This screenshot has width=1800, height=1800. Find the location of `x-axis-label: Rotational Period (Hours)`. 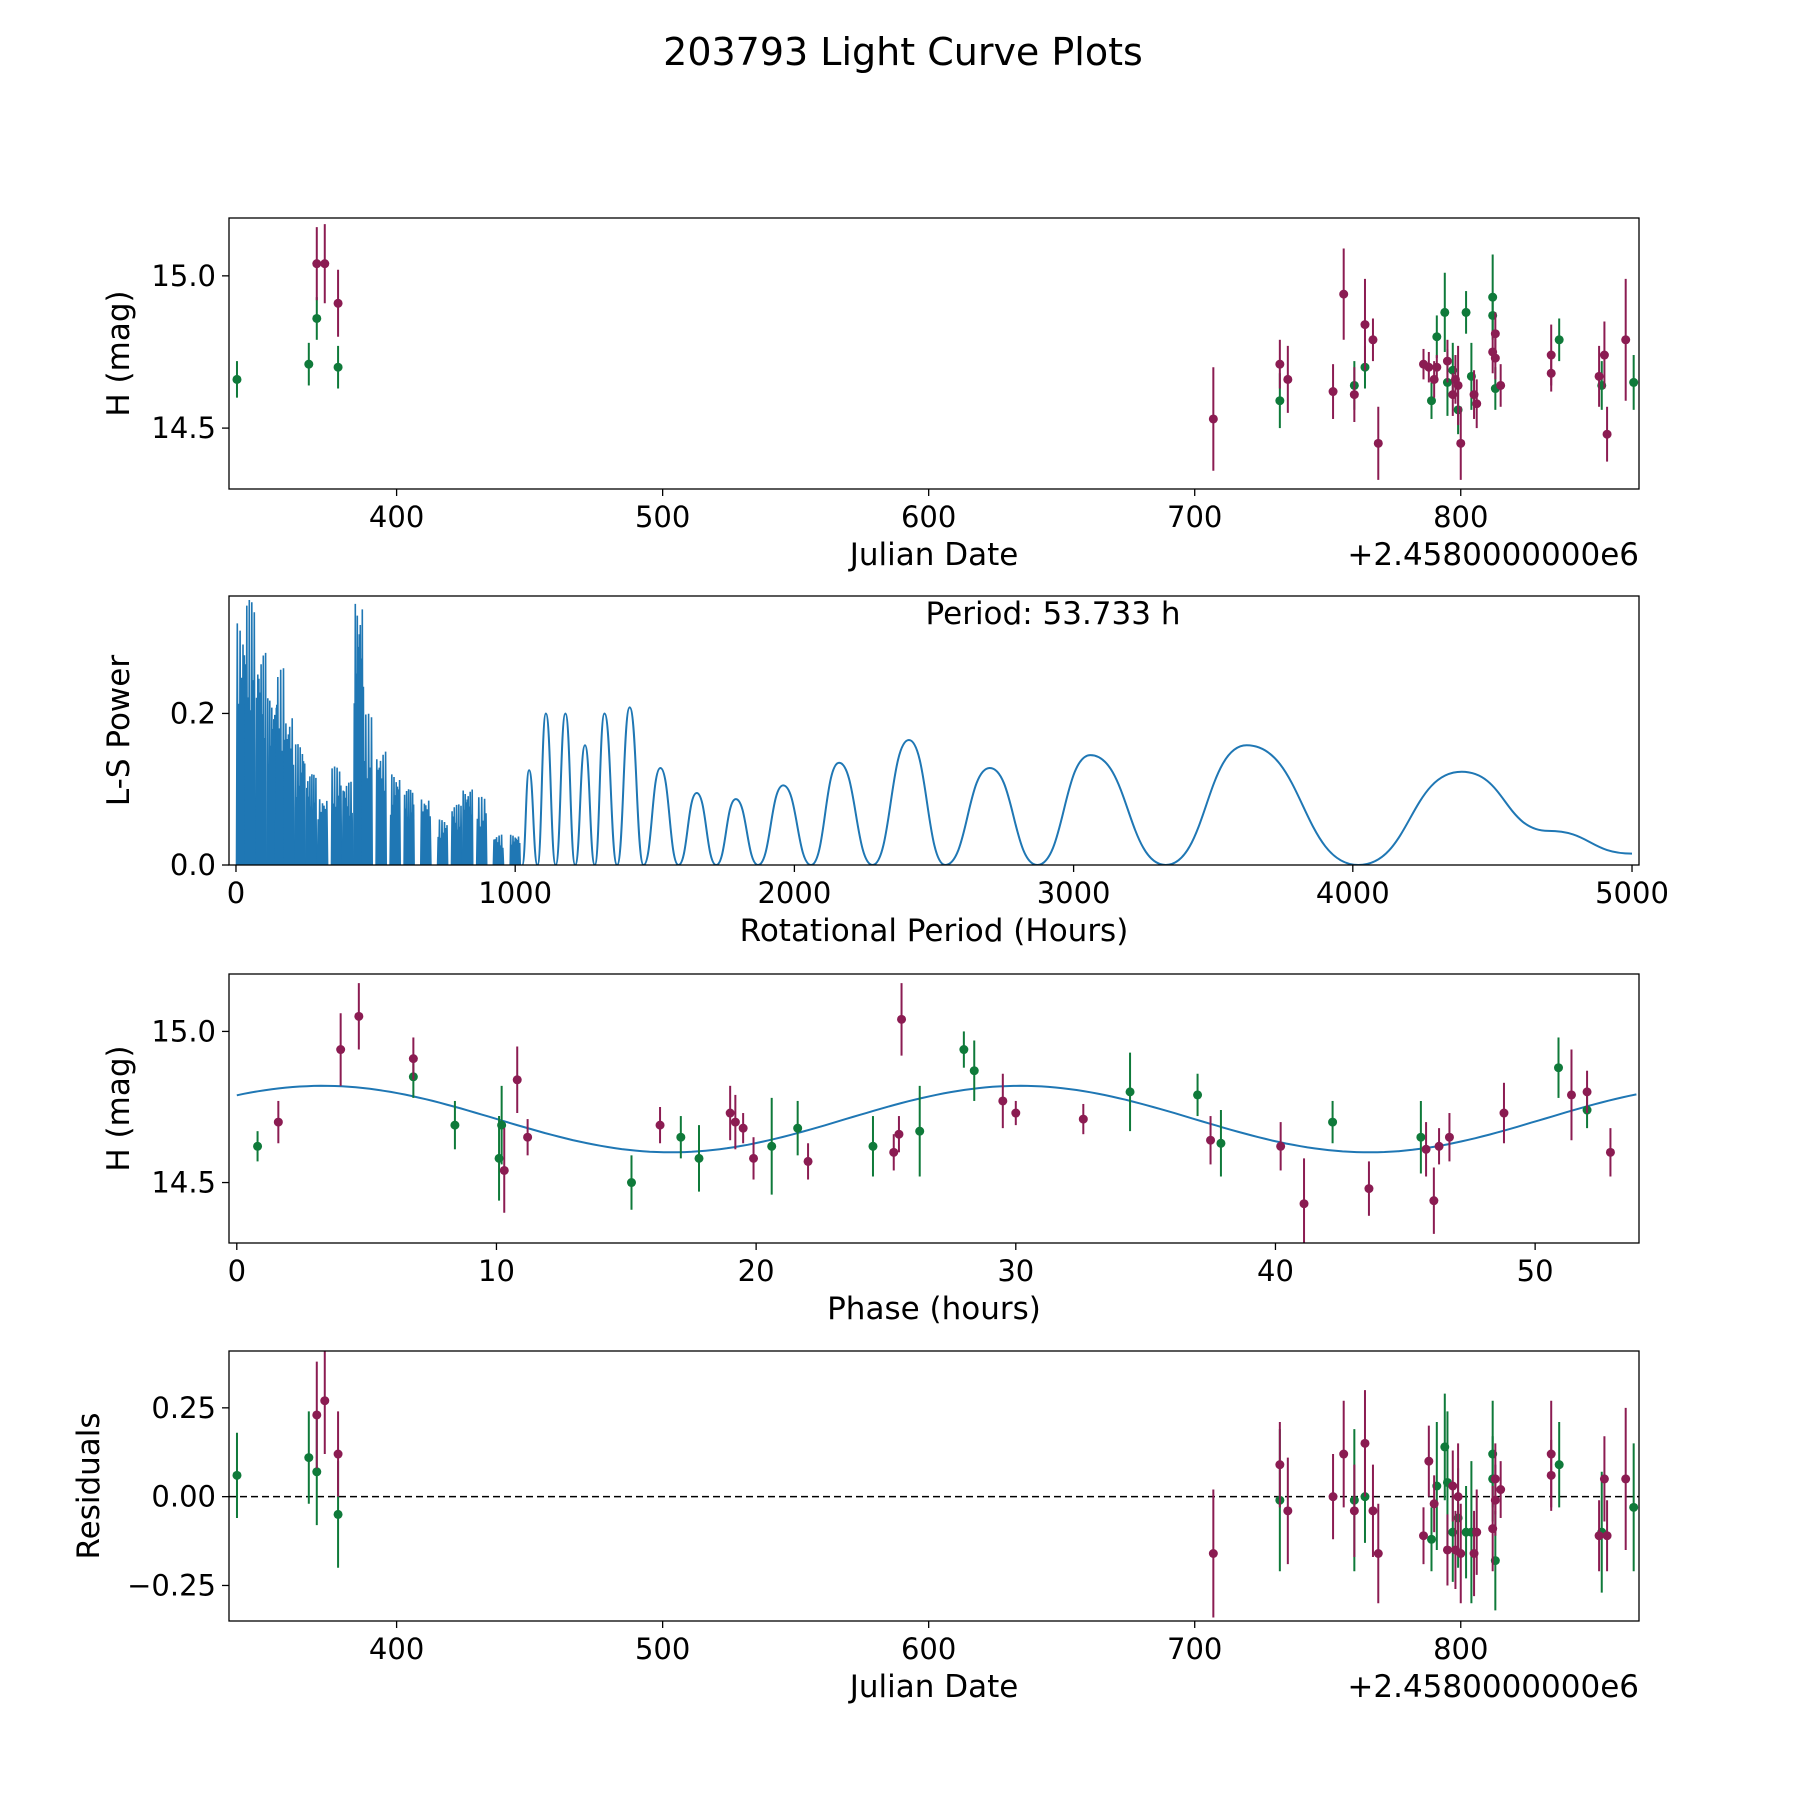

x-axis-label: Rotational Period (Hours) is located at coordinates (934, 931).